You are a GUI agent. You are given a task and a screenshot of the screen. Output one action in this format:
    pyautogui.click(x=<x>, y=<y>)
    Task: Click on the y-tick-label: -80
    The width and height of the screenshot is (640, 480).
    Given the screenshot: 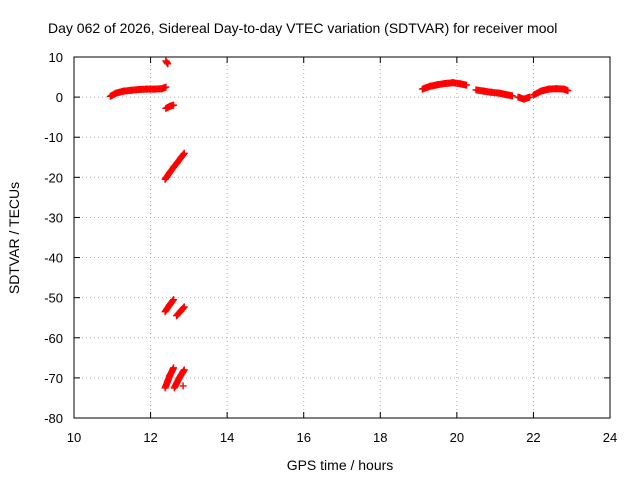 What is the action you would take?
    pyautogui.click(x=53, y=418)
    